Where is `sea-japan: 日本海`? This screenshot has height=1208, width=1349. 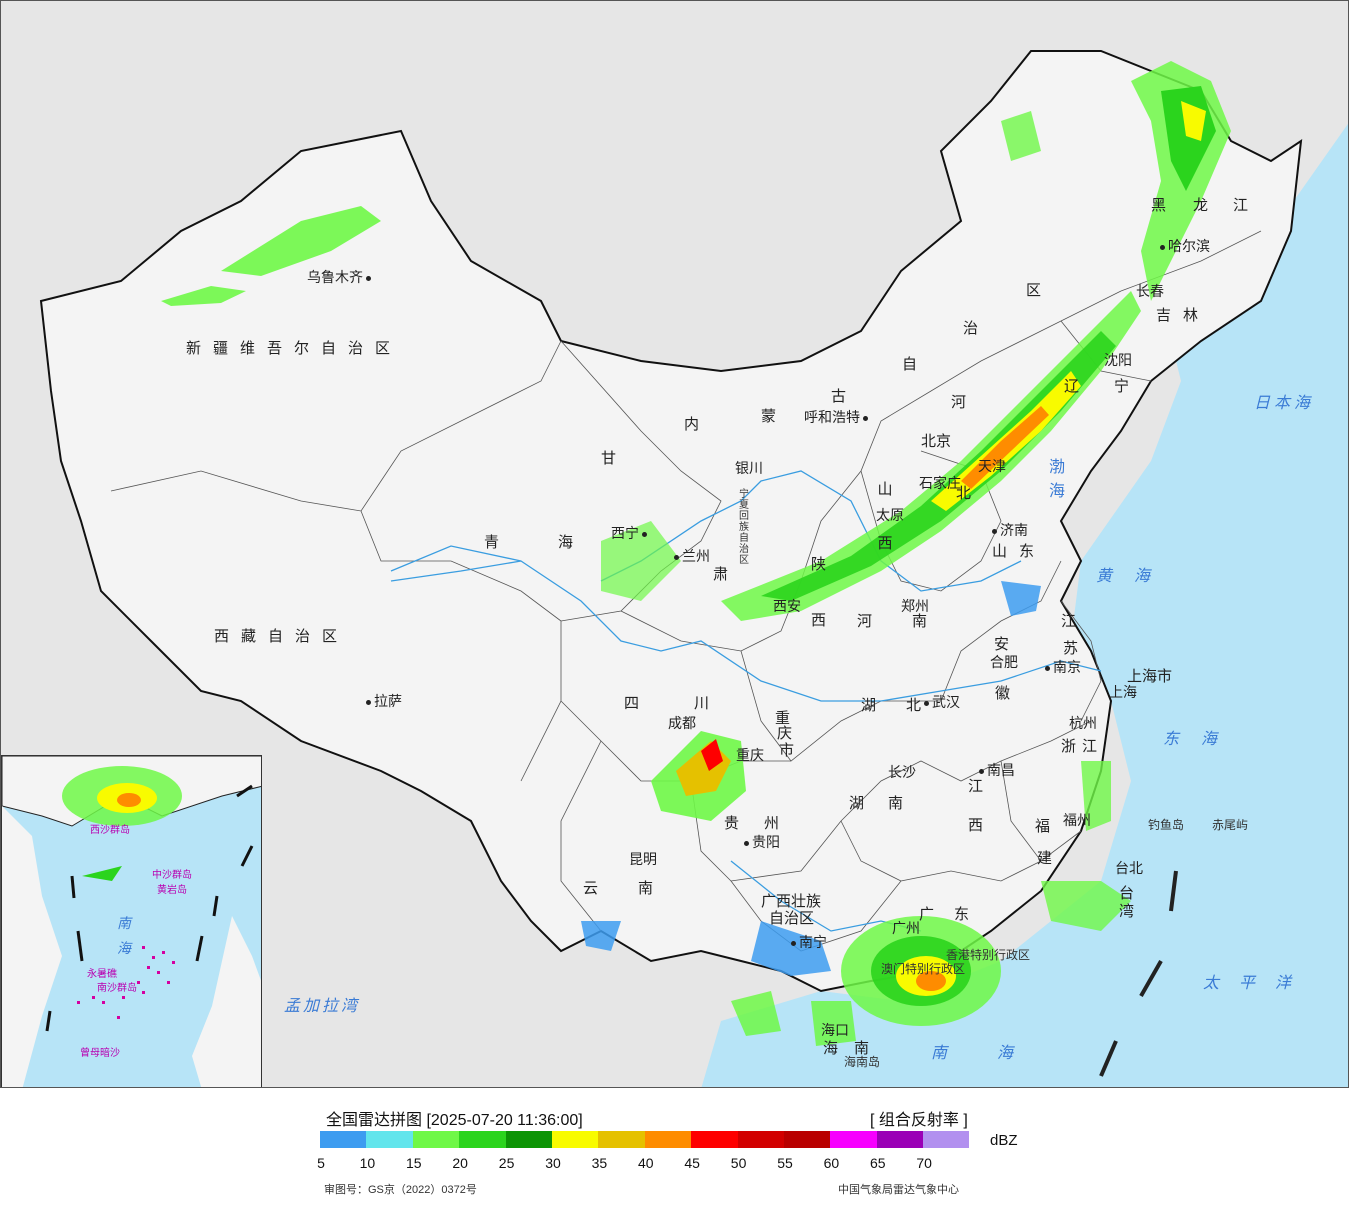 sea-japan: 日本海 is located at coordinates (1284, 403).